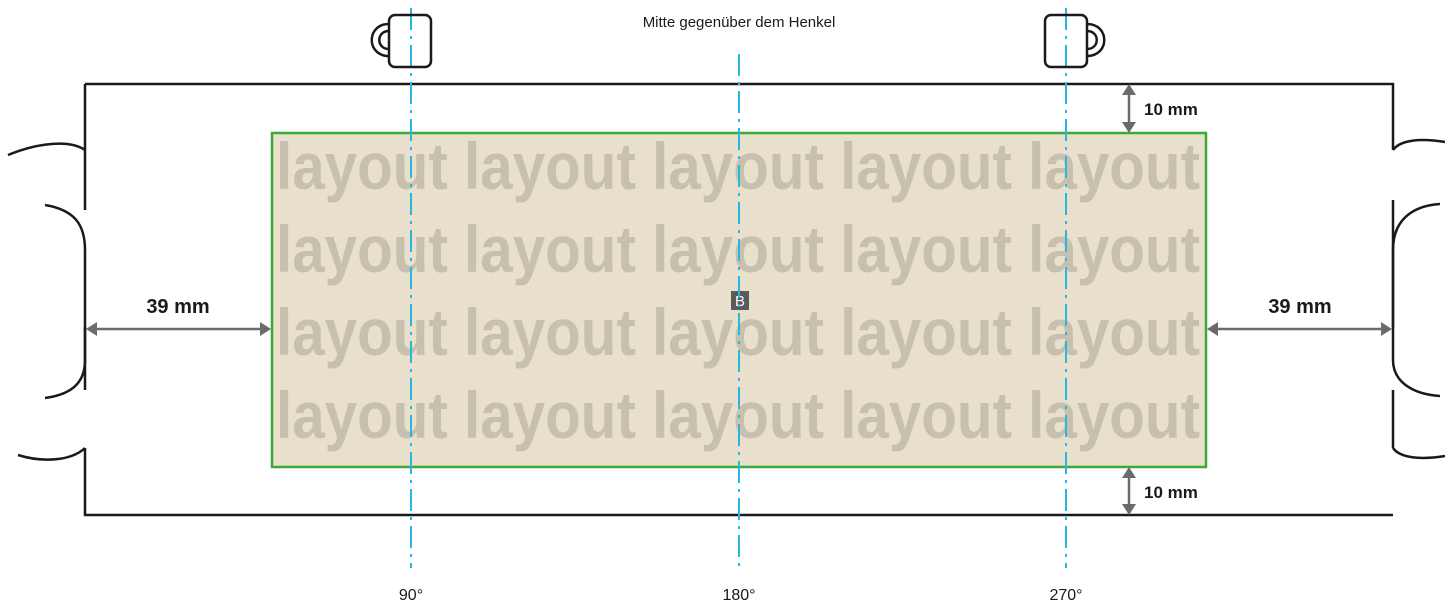 The width and height of the screenshot is (1450, 608). What do you see at coordinates (1171, 492) in the screenshot?
I see `bottom-margin-label: 10 mm` at bounding box center [1171, 492].